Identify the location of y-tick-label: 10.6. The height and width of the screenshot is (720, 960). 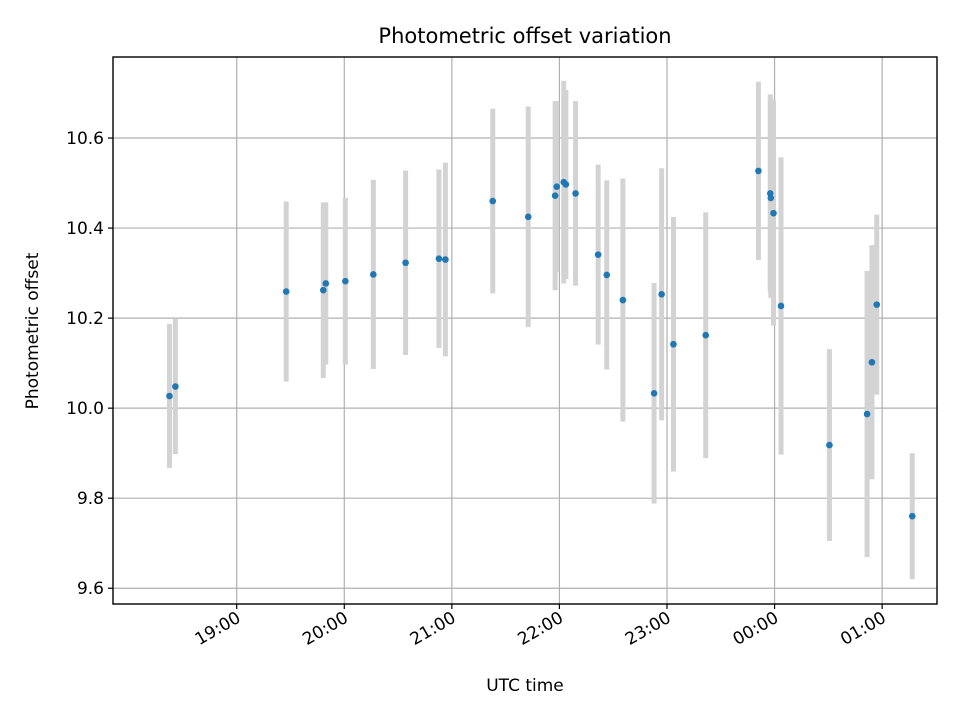
(85, 139).